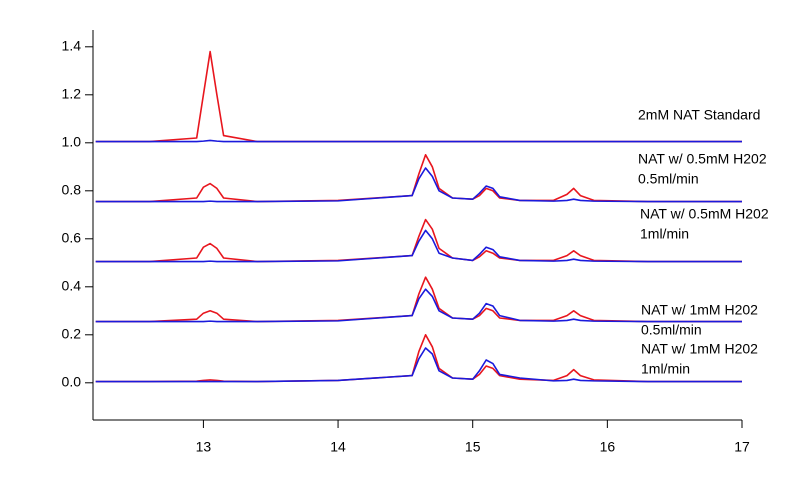  Describe the element at coordinates (72, 334) in the screenshot. I see `y-tick-label: 0.2` at that location.